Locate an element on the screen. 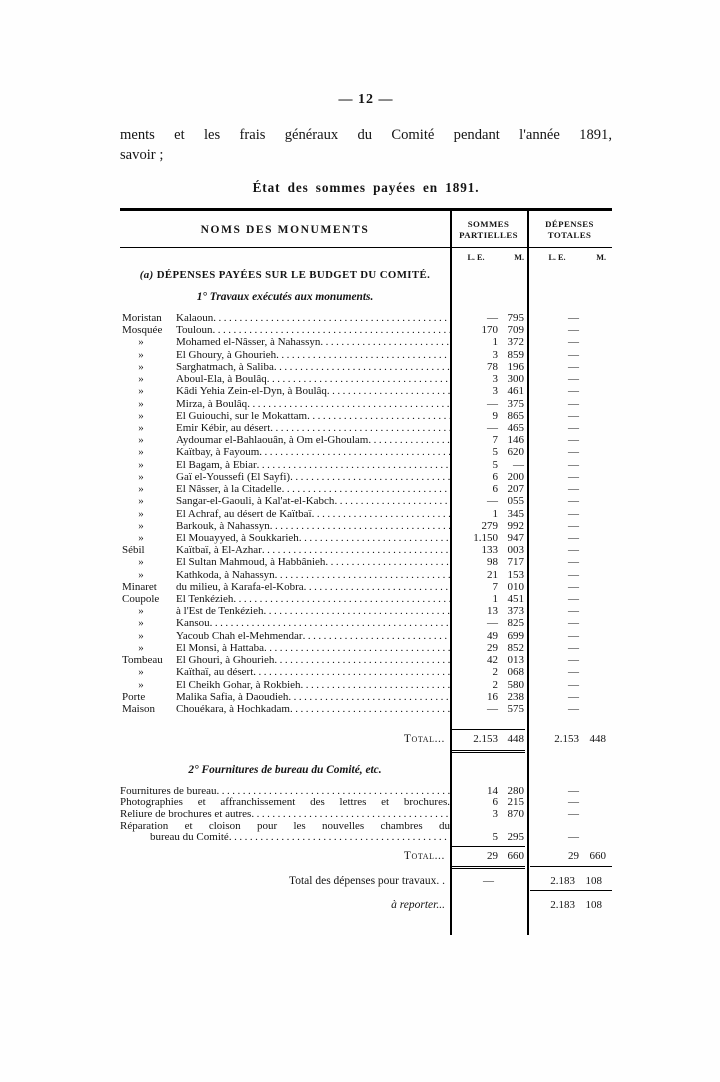 The height and width of the screenshot is (1082, 720). currency-subheader-row: L. E. M. L. E. M. is located at coordinates (366, 257).